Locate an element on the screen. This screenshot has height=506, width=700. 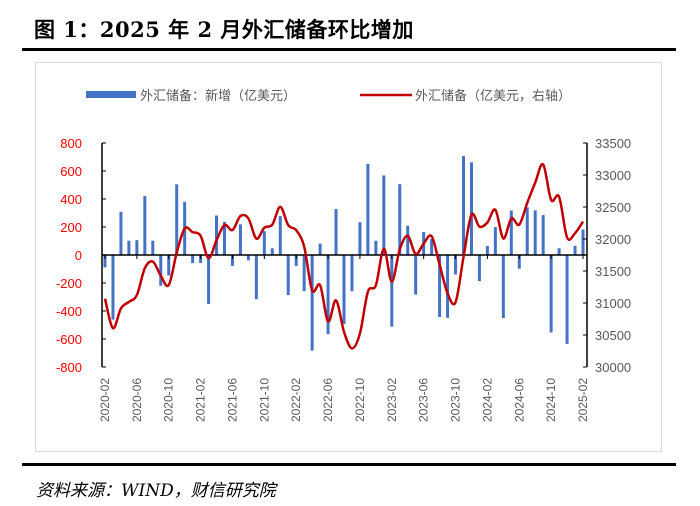
x-tick-label: 2022-02 is located at coordinates (296, 400).